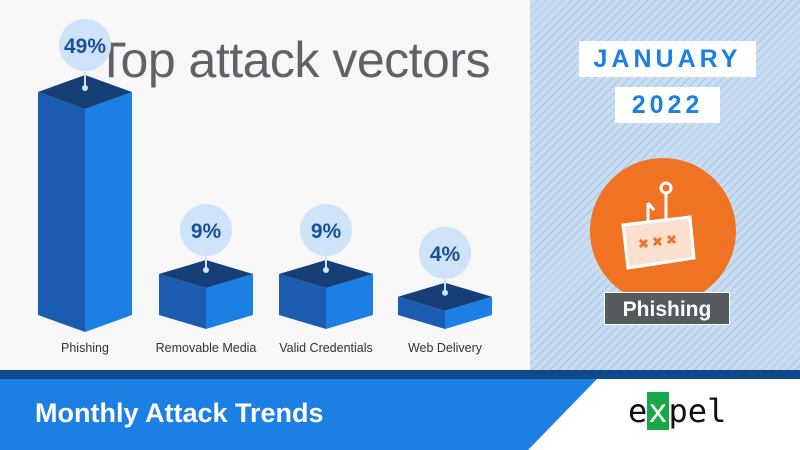 The image size is (800, 450). What do you see at coordinates (179, 413) in the screenshot?
I see `footer-title: Monthly Attack Trends` at bounding box center [179, 413].